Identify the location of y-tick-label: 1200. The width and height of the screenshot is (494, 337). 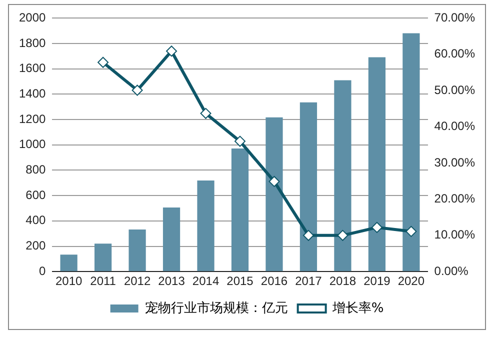
(32, 119).